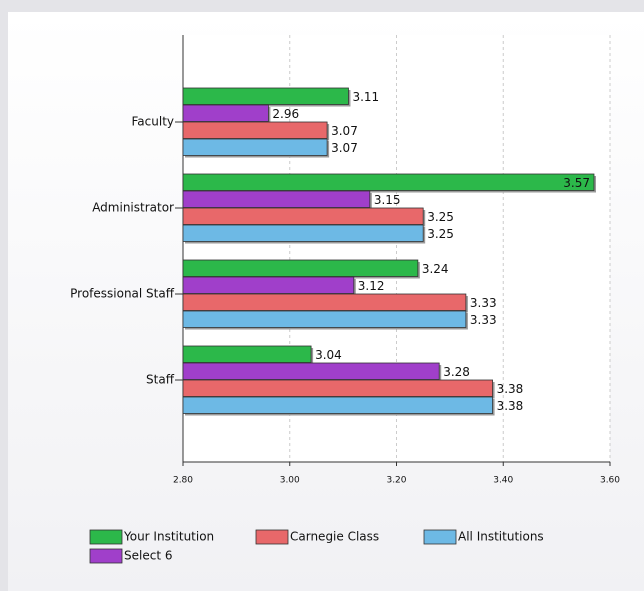 Image resolution: width=644 pixels, height=591 pixels. Describe the element at coordinates (435, 269) in the screenshot. I see `value-label: 3.24` at that location.